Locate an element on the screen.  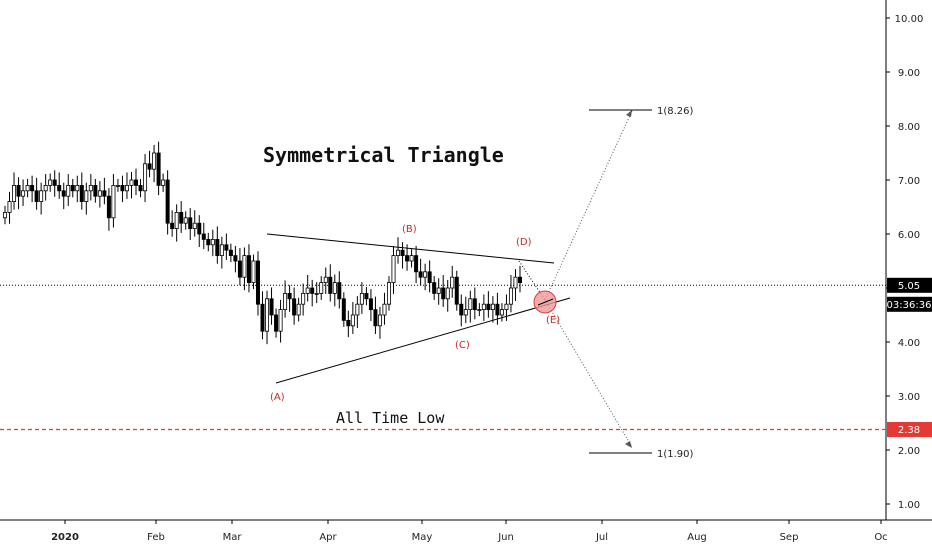
price-tick-label: 9.00 is located at coordinates (909, 73).